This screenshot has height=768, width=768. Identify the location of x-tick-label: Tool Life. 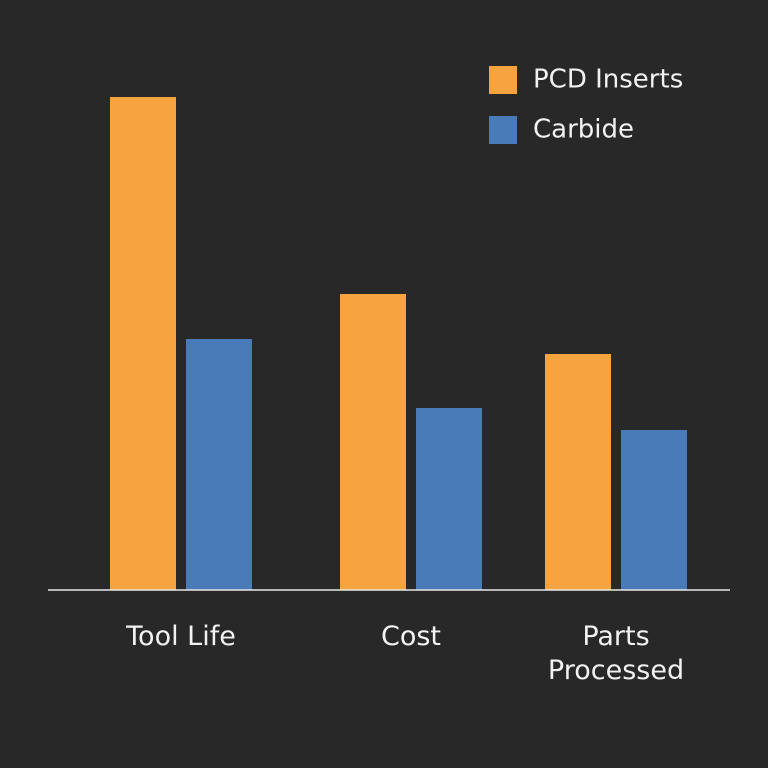
(181, 636).